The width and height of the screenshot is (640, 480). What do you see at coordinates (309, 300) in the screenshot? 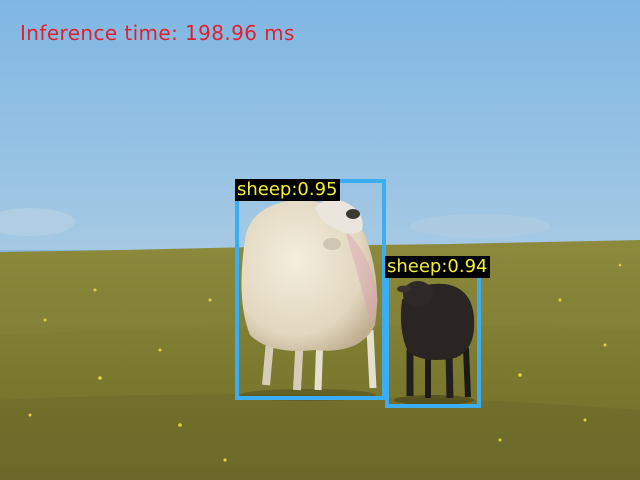
I see `white-sheep` at bounding box center [309, 300].